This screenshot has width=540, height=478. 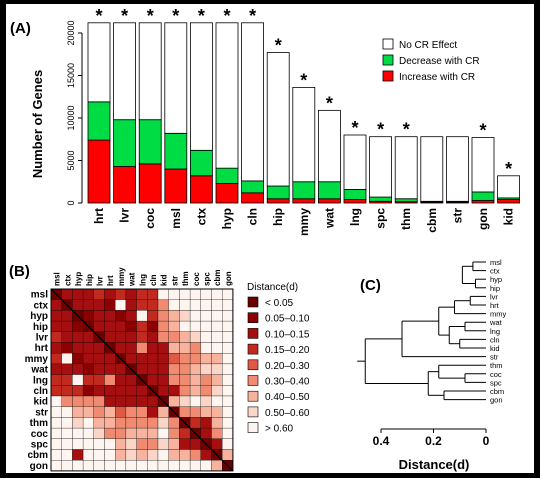 I want to click on heatmap-row-label: str, so click(x=41, y=412).